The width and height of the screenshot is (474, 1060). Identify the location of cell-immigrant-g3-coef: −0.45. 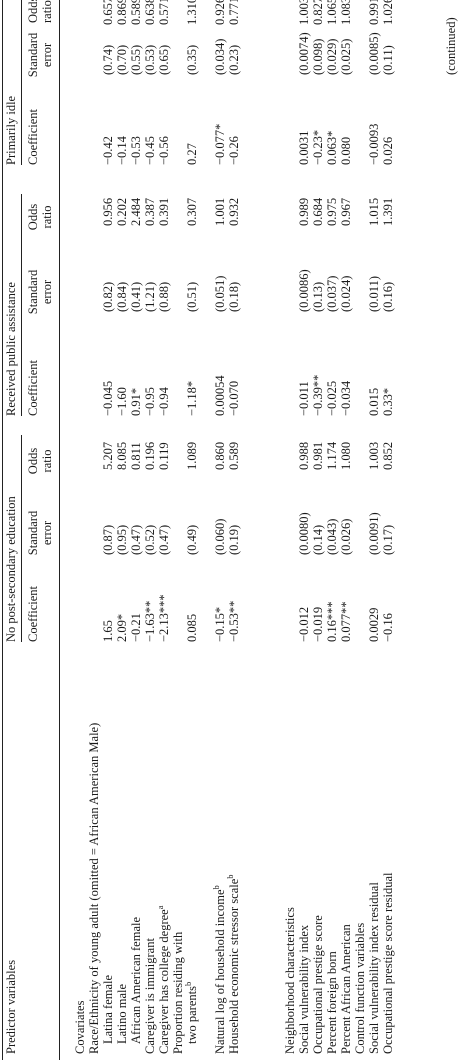
(150, 150).